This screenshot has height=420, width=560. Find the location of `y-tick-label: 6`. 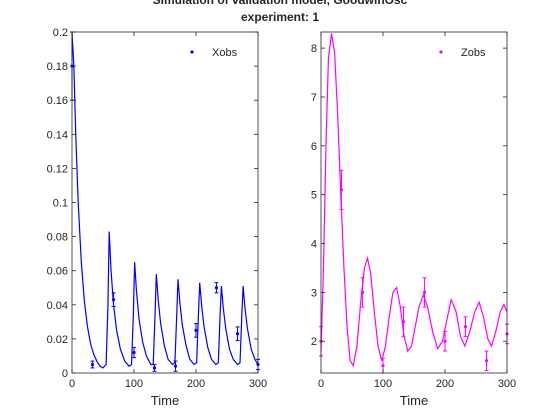

y-tick-label: 6 is located at coordinates (314, 147).